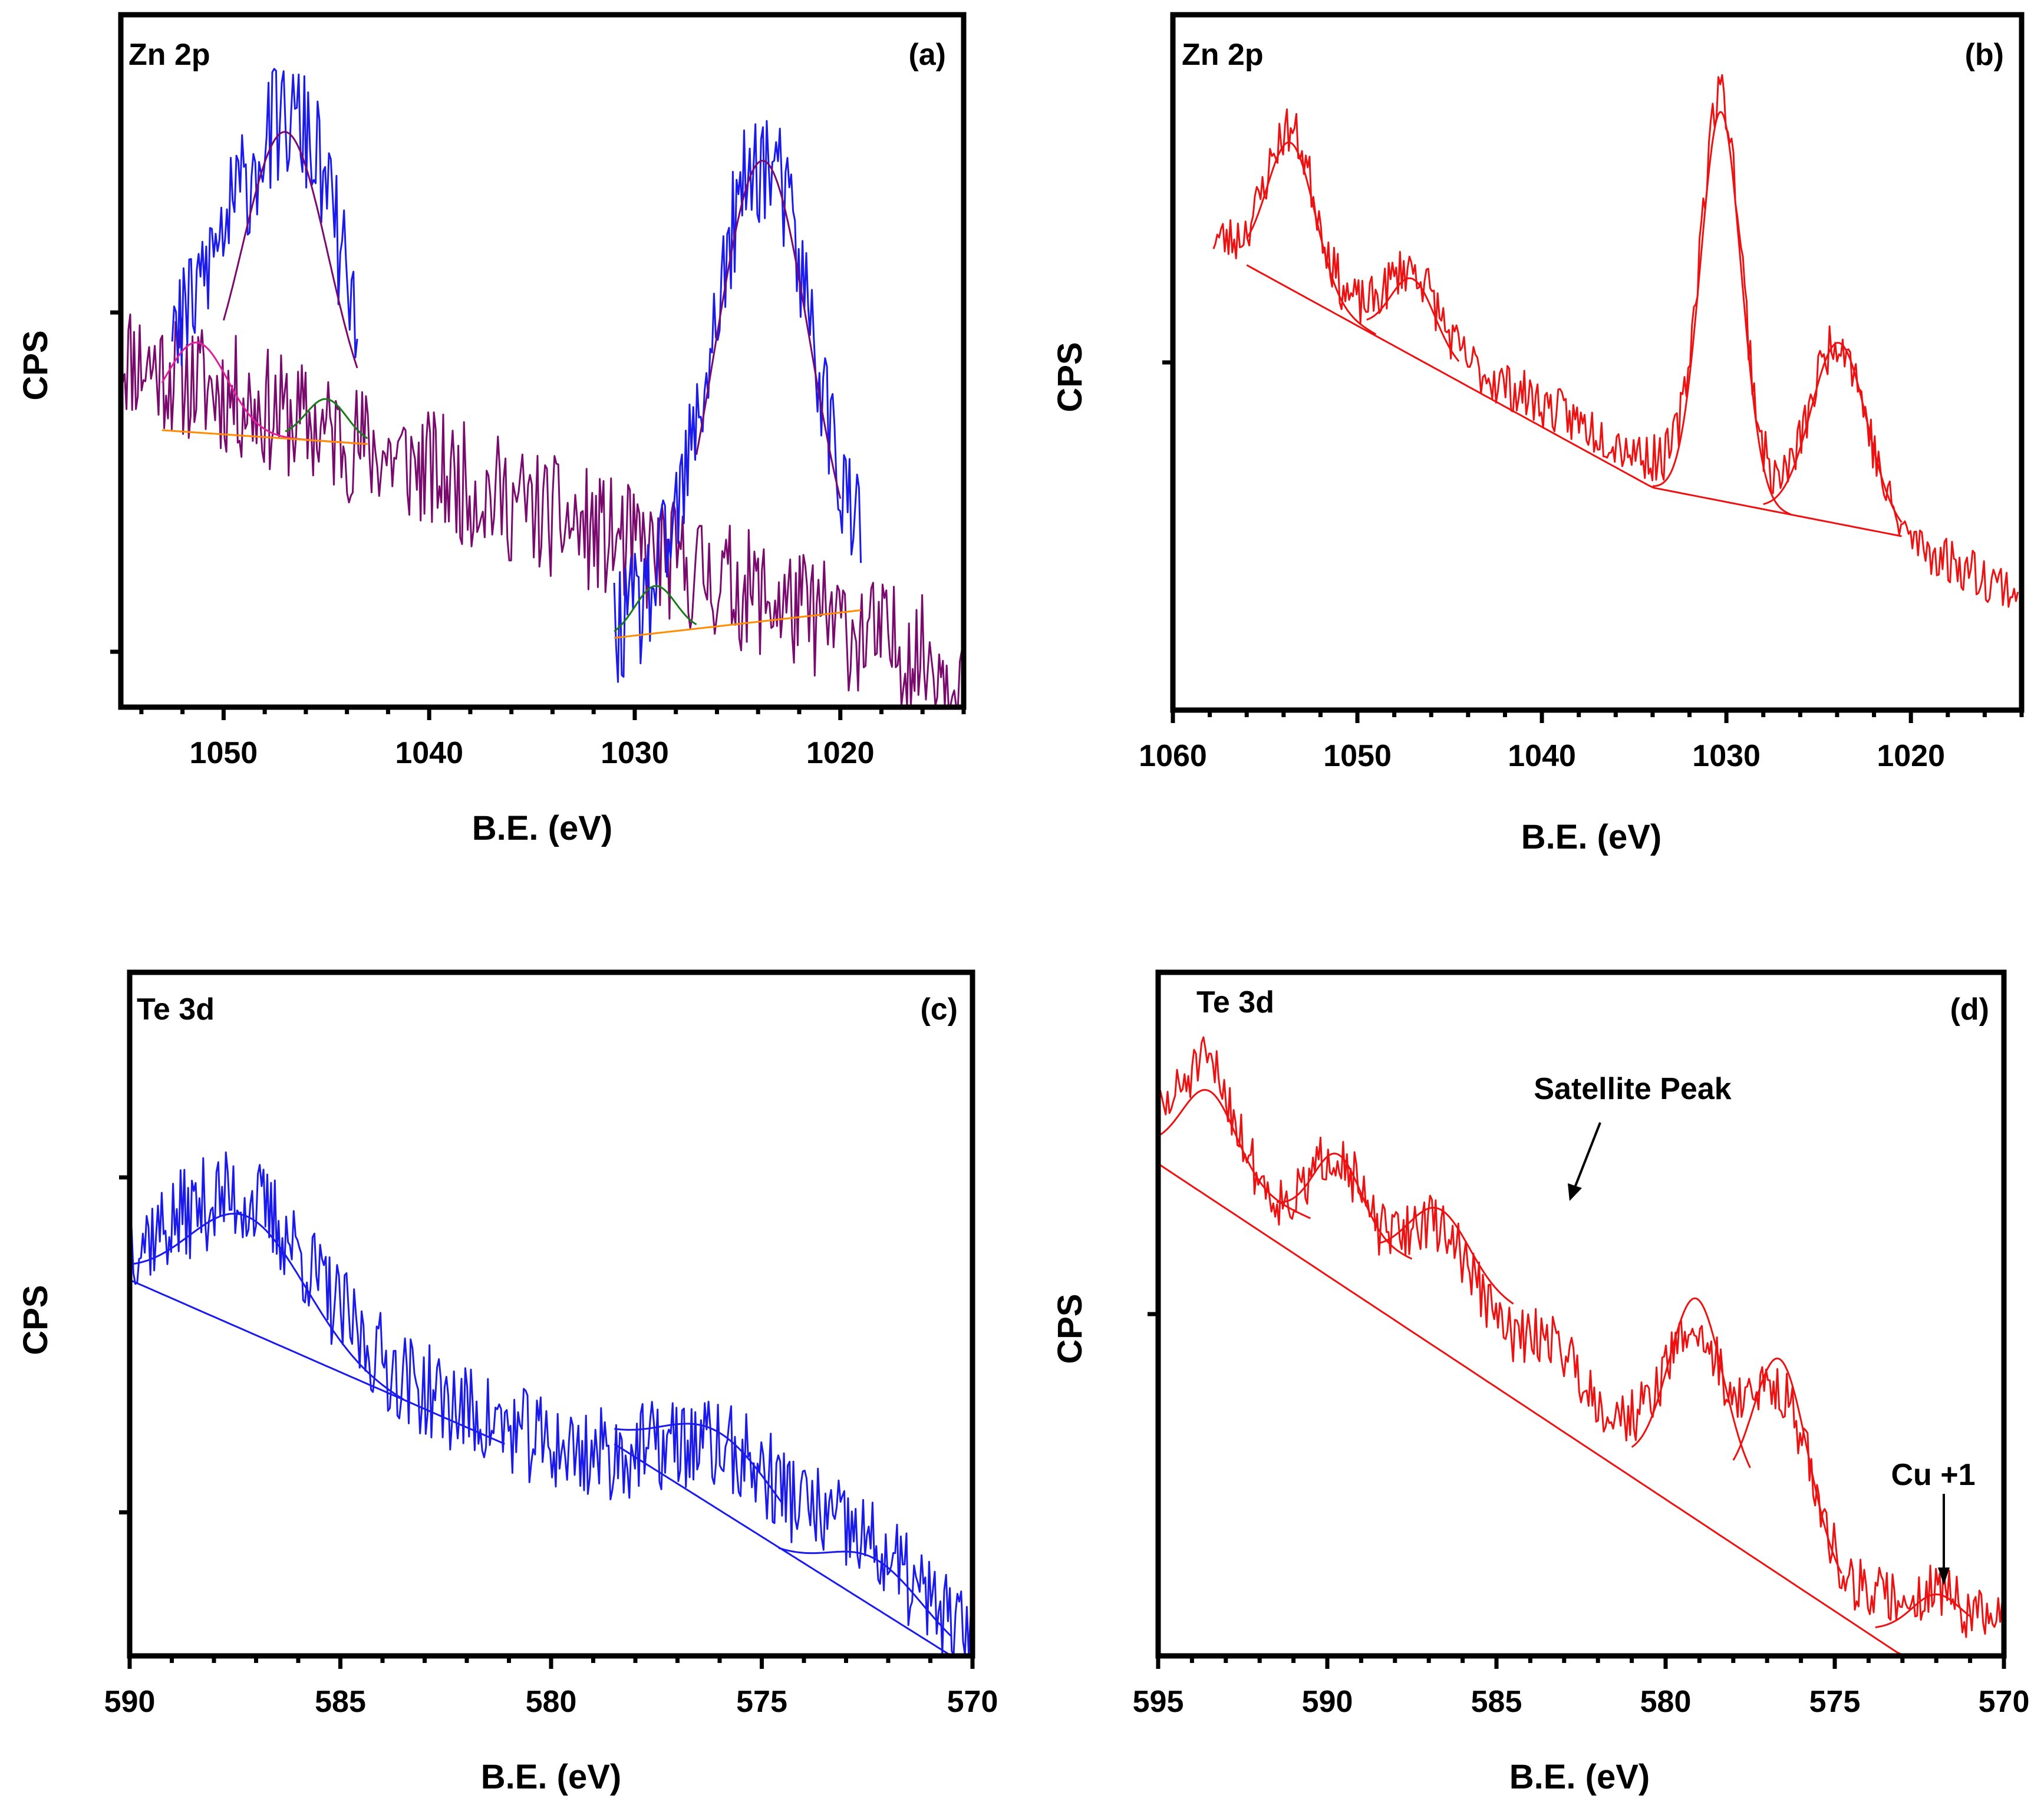 The height and width of the screenshot is (1815, 2044). Describe the element at coordinates (1944, 1577) in the screenshot. I see `annotation-cu-arrowhead` at that location.